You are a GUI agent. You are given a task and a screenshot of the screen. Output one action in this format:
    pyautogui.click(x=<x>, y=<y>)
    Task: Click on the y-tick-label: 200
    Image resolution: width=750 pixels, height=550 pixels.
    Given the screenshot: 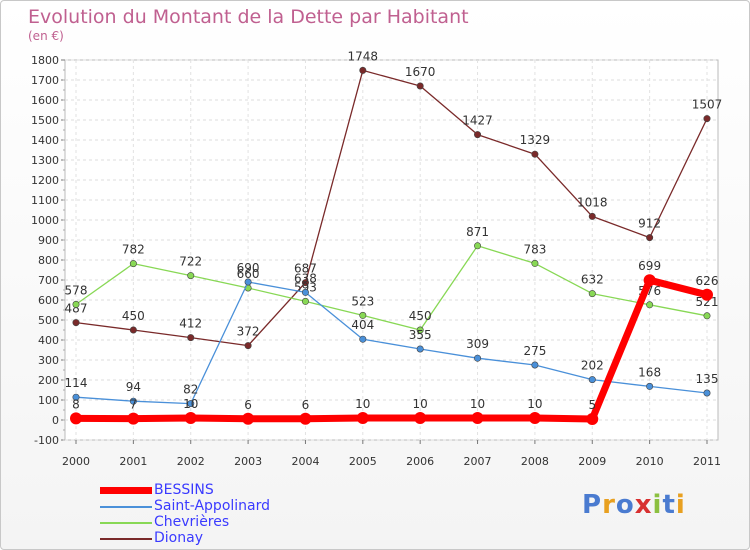 What is the action you would take?
    pyautogui.click(x=48, y=380)
    